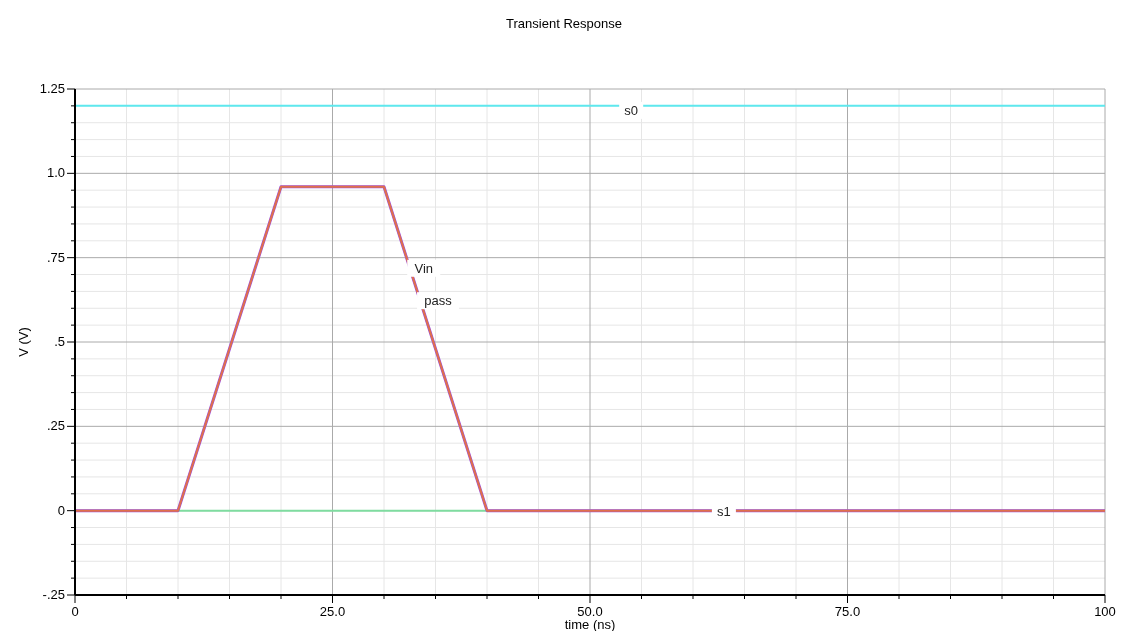 The image size is (1128, 639). Describe the element at coordinates (424, 268) in the screenshot. I see `series-label: Vin` at that location.